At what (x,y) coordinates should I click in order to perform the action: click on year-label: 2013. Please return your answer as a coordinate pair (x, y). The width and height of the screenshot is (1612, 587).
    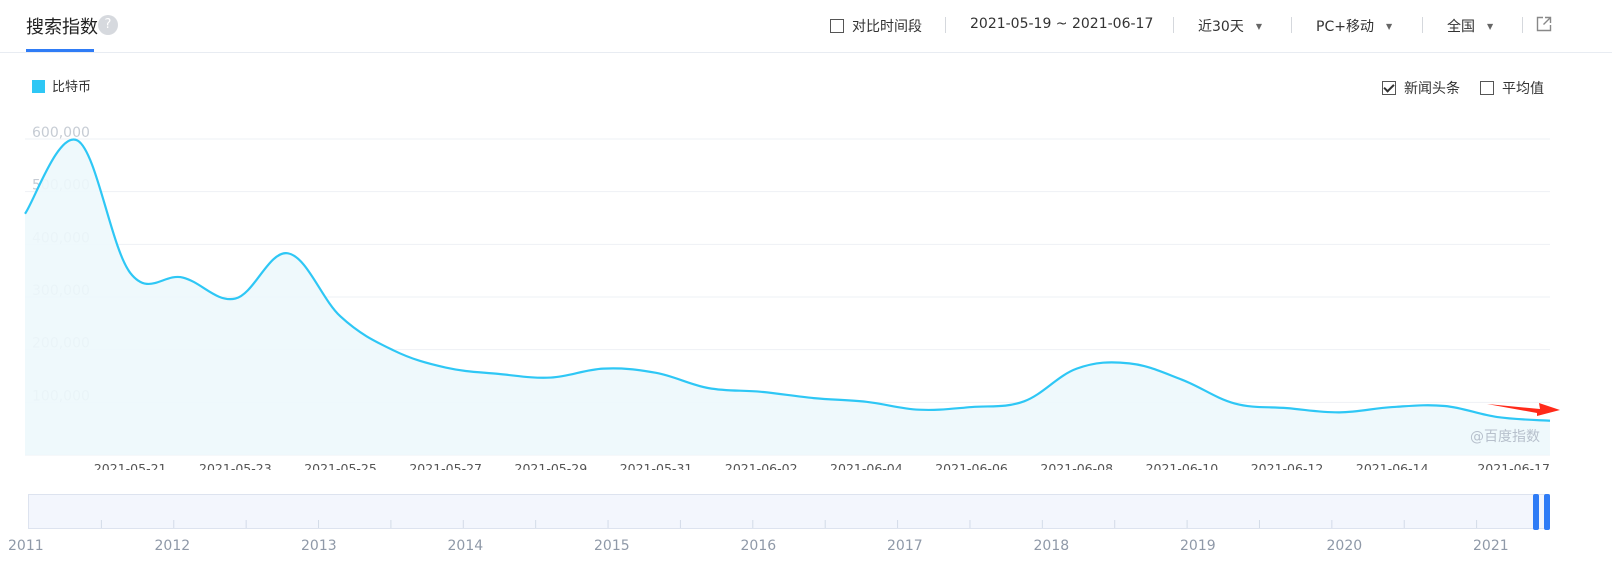
    Looking at the image, I should click on (319, 546).